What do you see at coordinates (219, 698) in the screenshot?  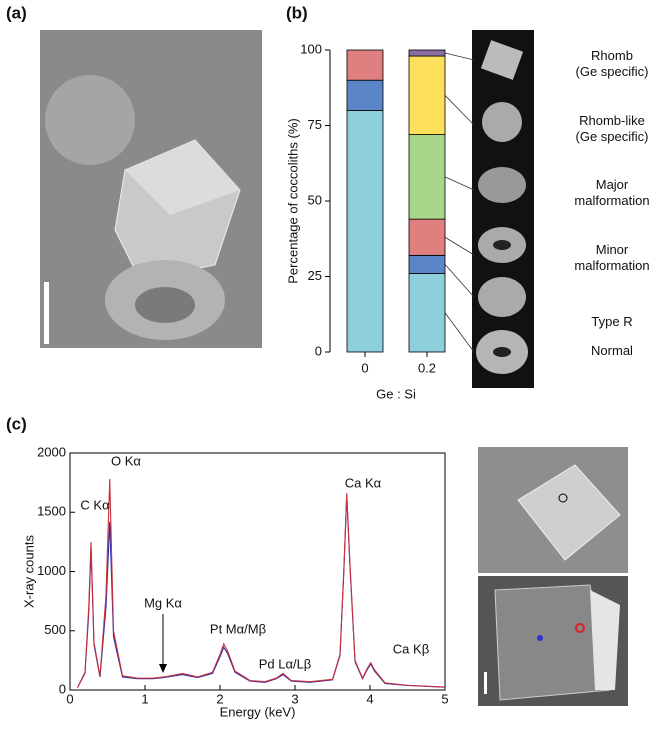 I see `x-tick-label: 2` at bounding box center [219, 698].